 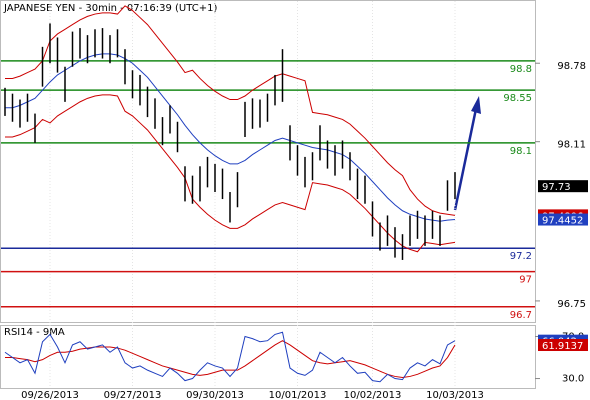 I want to click on level-label: 98.1, so click(x=521, y=151).